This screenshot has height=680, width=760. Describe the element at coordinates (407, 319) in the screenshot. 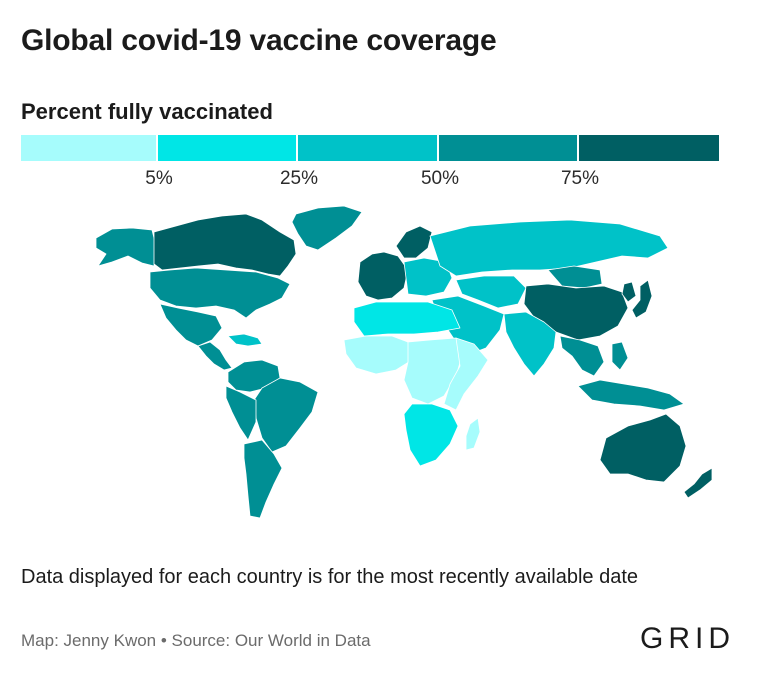

I see `region-north-africa` at that location.